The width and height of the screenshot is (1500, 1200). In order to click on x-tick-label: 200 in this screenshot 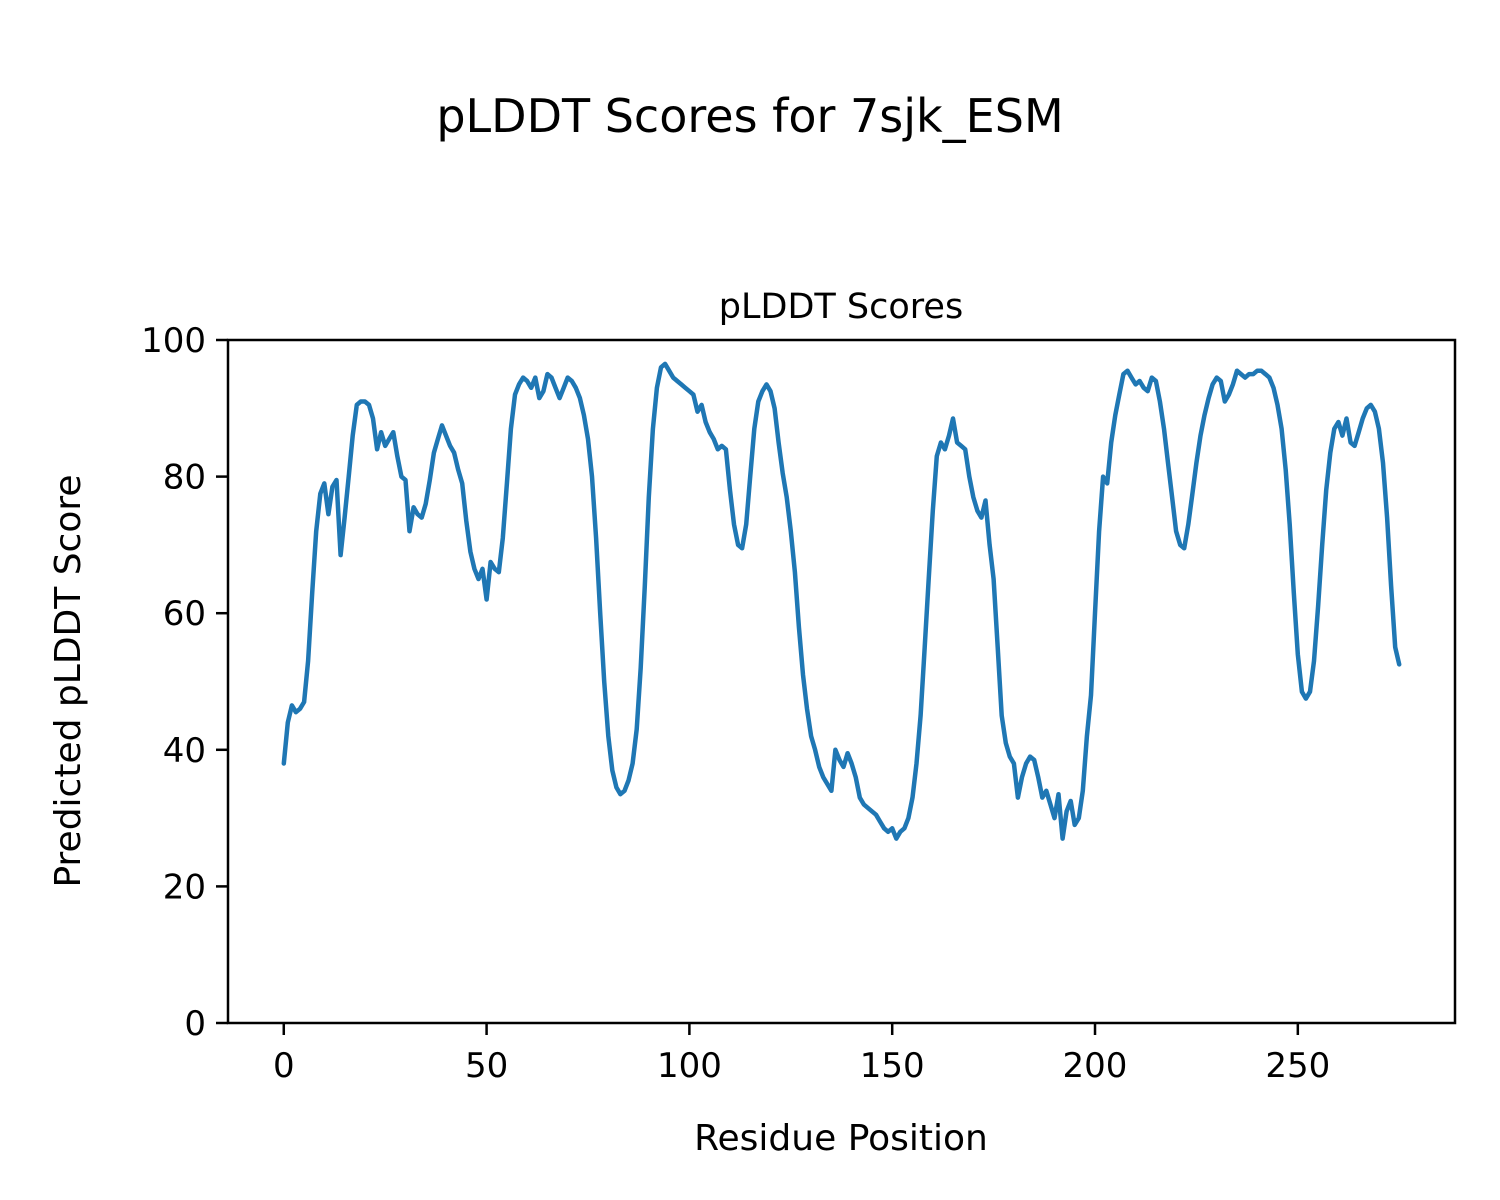, I will do `click(1095, 1066)`.